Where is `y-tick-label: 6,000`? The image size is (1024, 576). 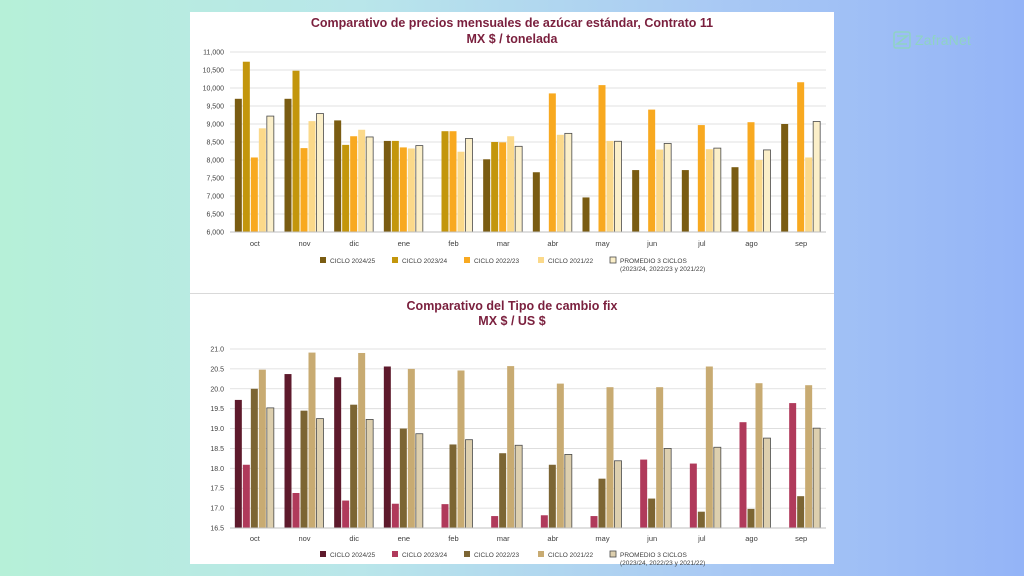
y-tick-label: 6,000 is located at coordinates (215, 233).